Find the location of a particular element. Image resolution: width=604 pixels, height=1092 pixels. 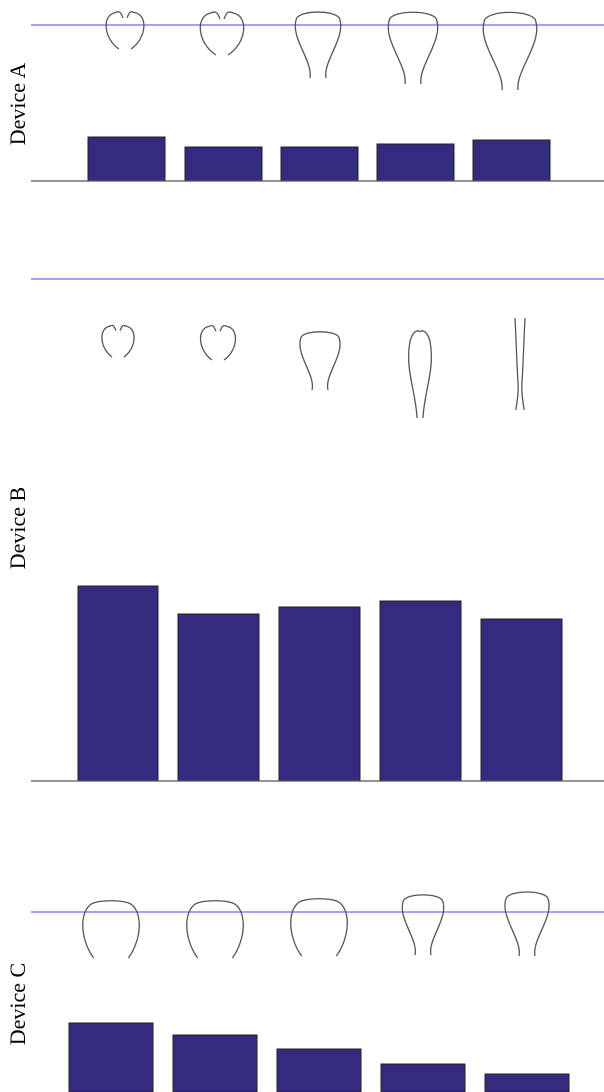

y-axis-label: Device C is located at coordinates (17, 1004).